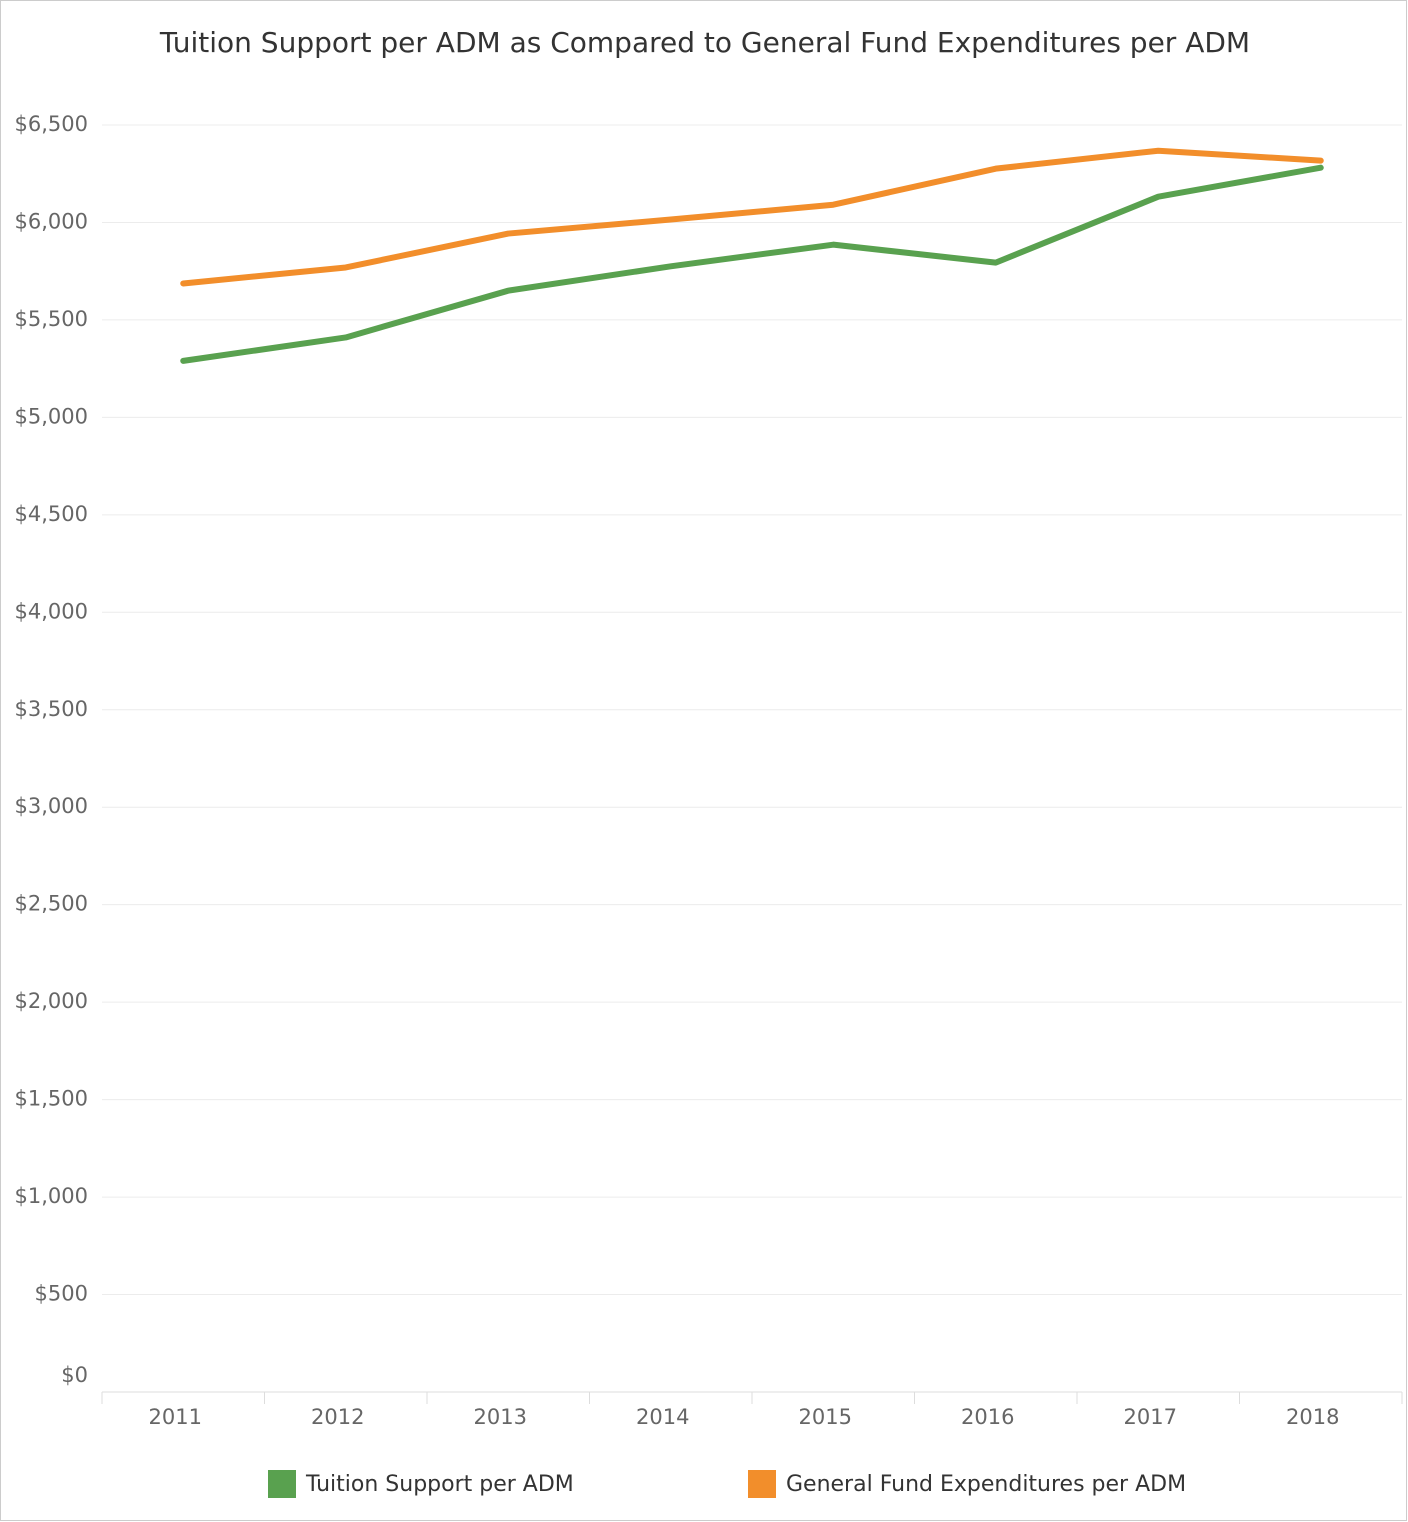 The height and width of the screenshot is (1522, 1408). Describe the element at coordinates (51, 1001) in the screenshot. I see `y-tick-label: $2,000` at that location.